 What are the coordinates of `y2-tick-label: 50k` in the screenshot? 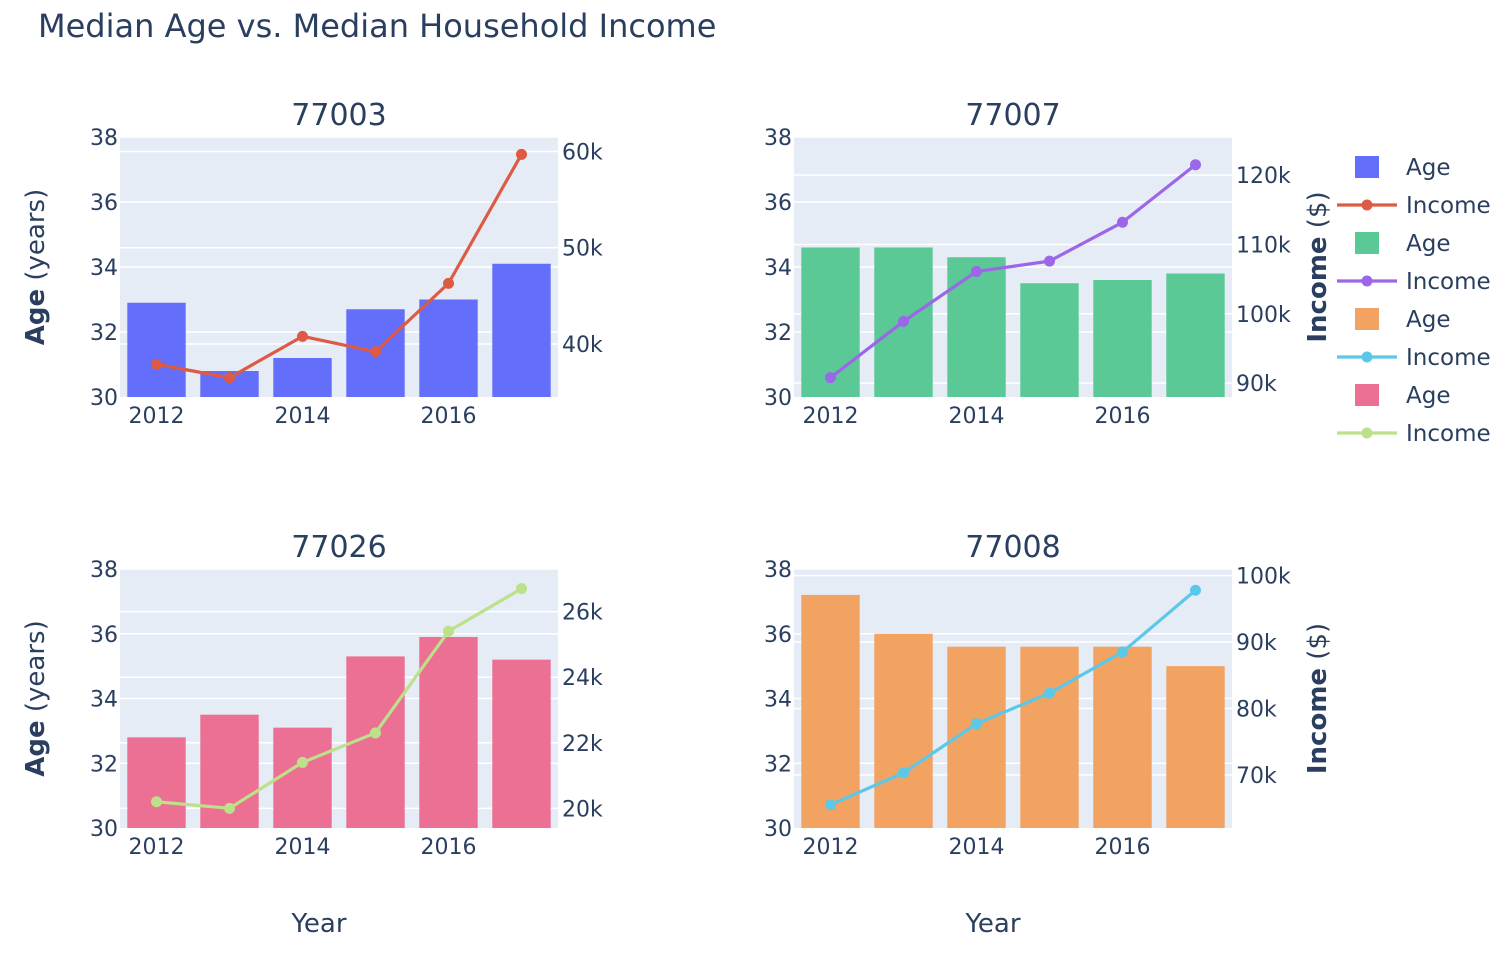 It's located at (582, 249).